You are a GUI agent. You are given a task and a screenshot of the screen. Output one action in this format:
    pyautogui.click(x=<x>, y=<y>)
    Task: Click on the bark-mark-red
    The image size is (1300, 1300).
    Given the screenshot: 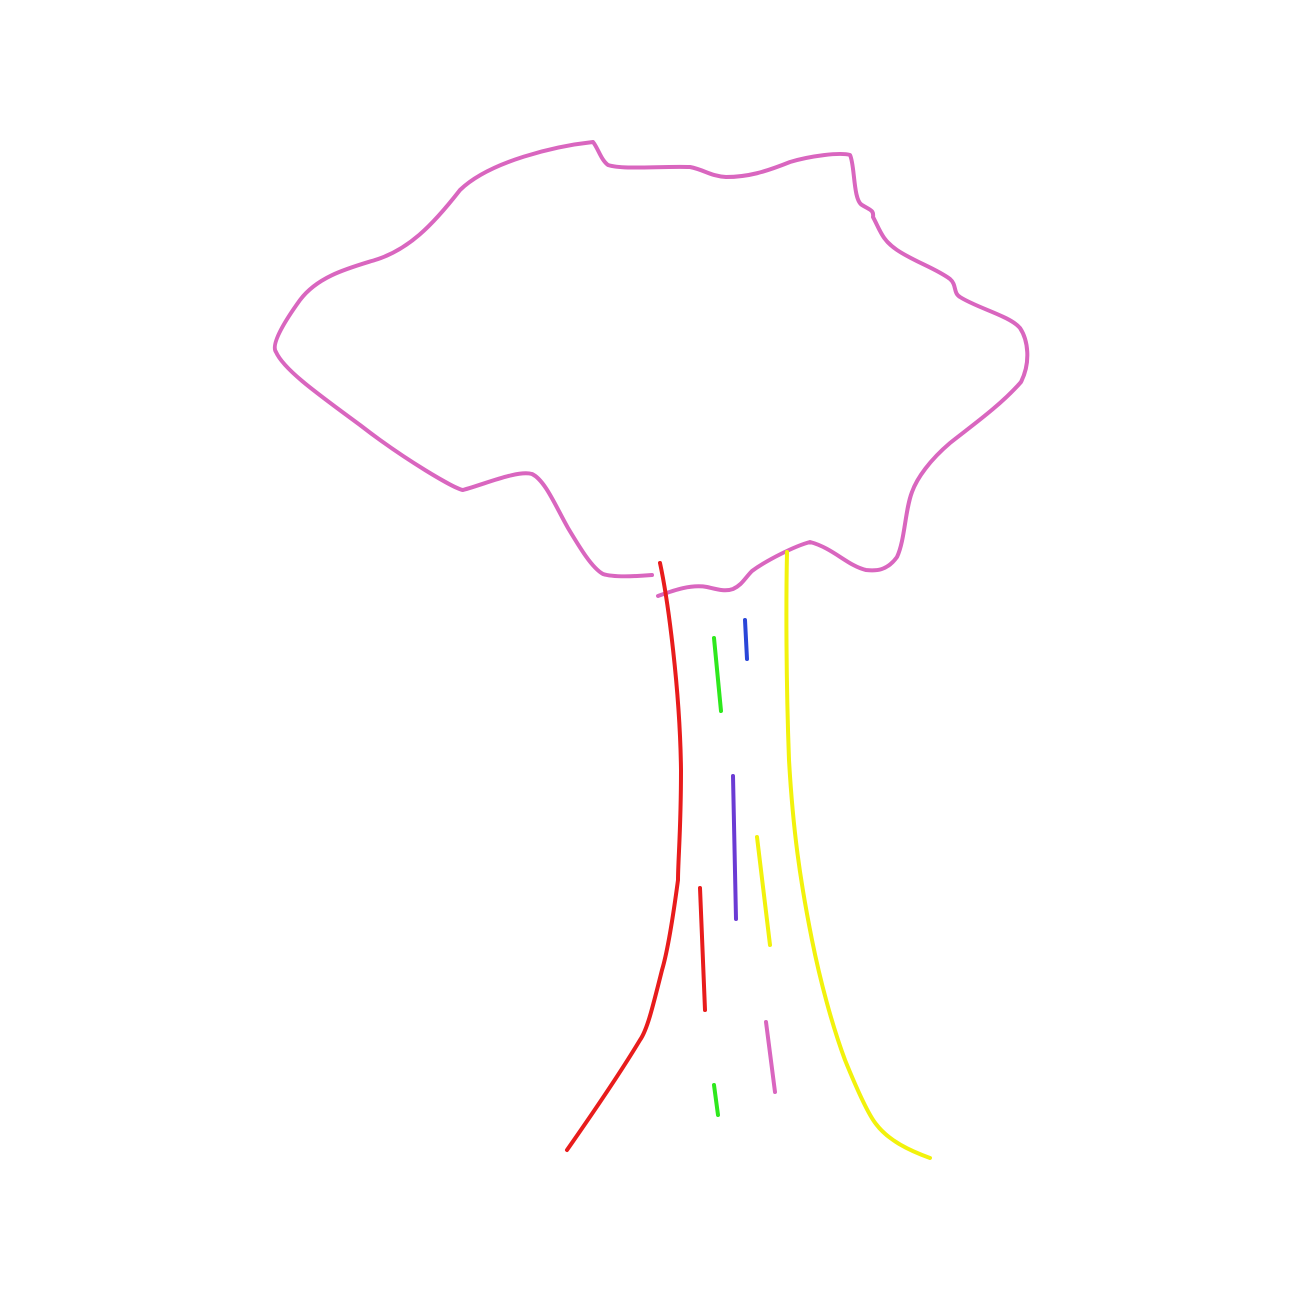 What is the action you would take?
    pyautogui.click(x=702, y=949)
    